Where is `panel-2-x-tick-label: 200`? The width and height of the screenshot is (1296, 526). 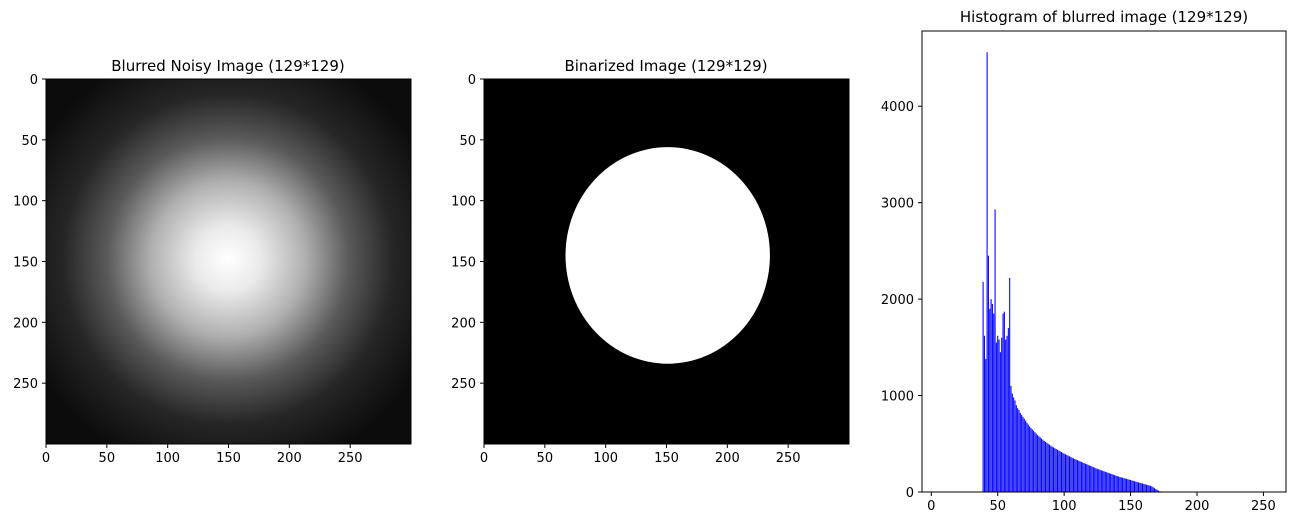 panel-2-x-tick-label: 200 is located at coordinates (727, 458).